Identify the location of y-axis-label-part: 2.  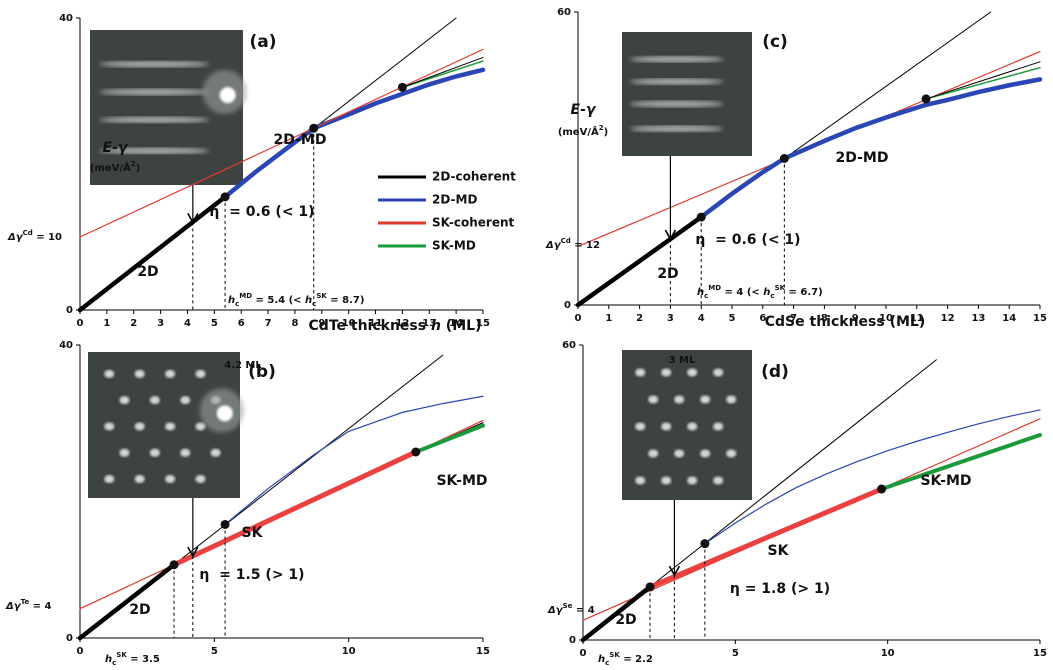
(601, 128).